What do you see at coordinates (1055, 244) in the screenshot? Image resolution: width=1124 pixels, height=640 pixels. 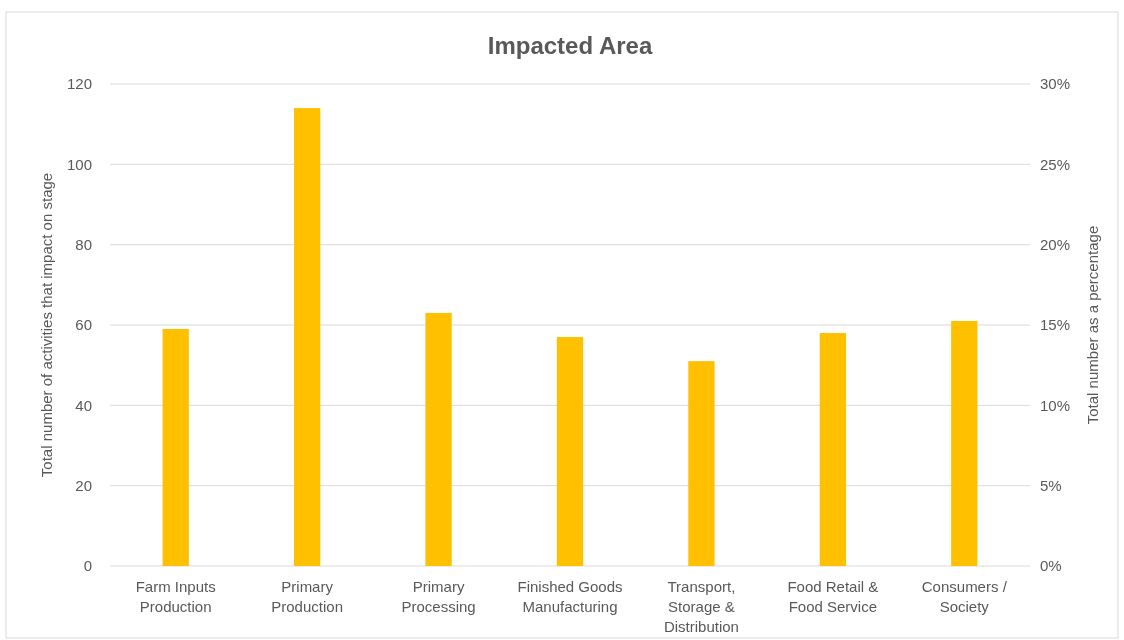 I see `y2-tick-label: 20%` at bounding box center [1055, 244].